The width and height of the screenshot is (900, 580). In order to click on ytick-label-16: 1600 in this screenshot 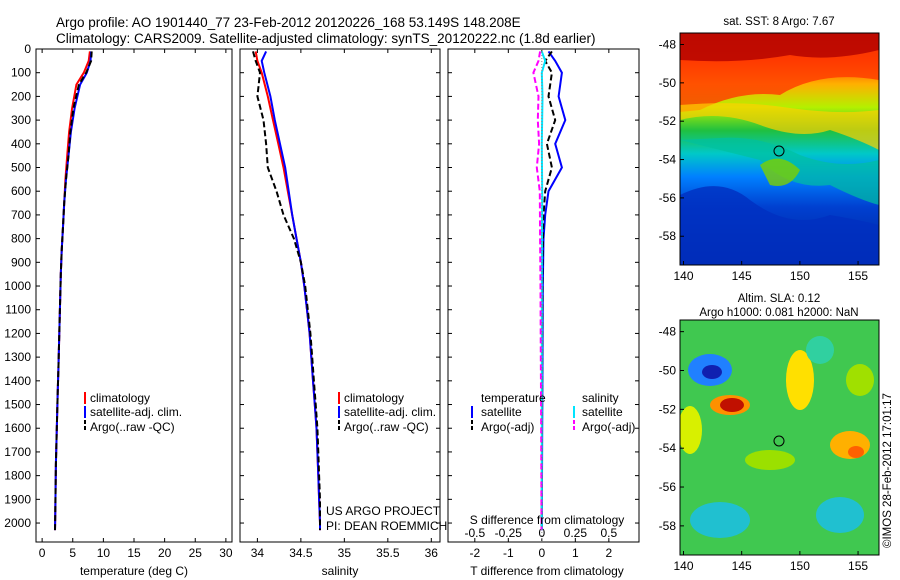, I will do `click(17, 428)`.